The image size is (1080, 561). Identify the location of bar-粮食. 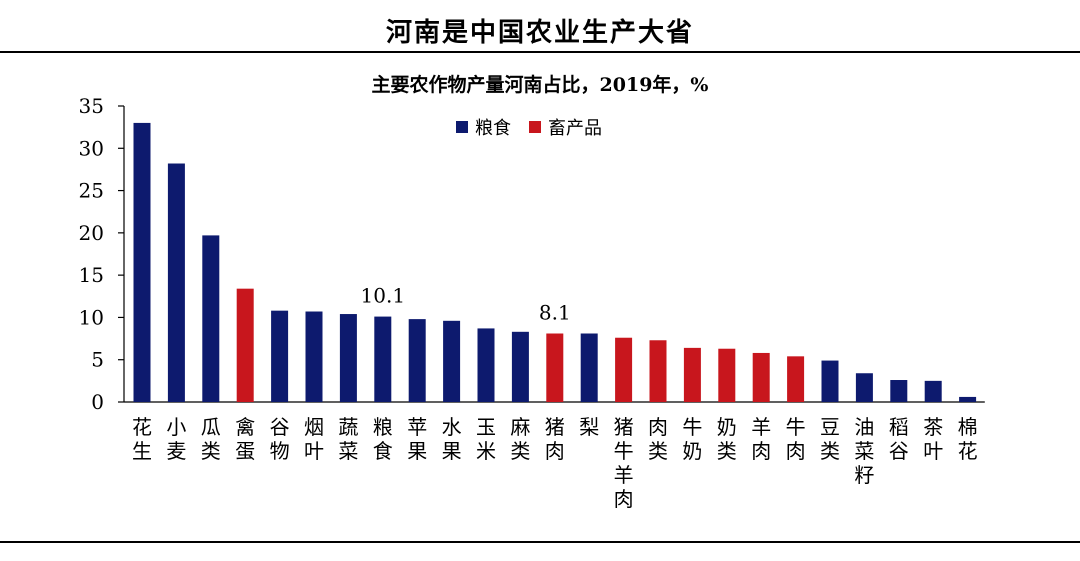
(383, 359).